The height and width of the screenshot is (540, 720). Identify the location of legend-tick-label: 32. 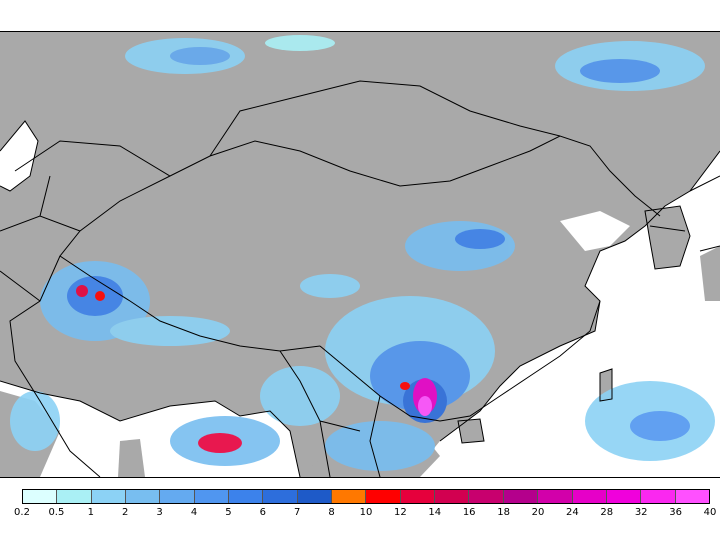
(641, 512).